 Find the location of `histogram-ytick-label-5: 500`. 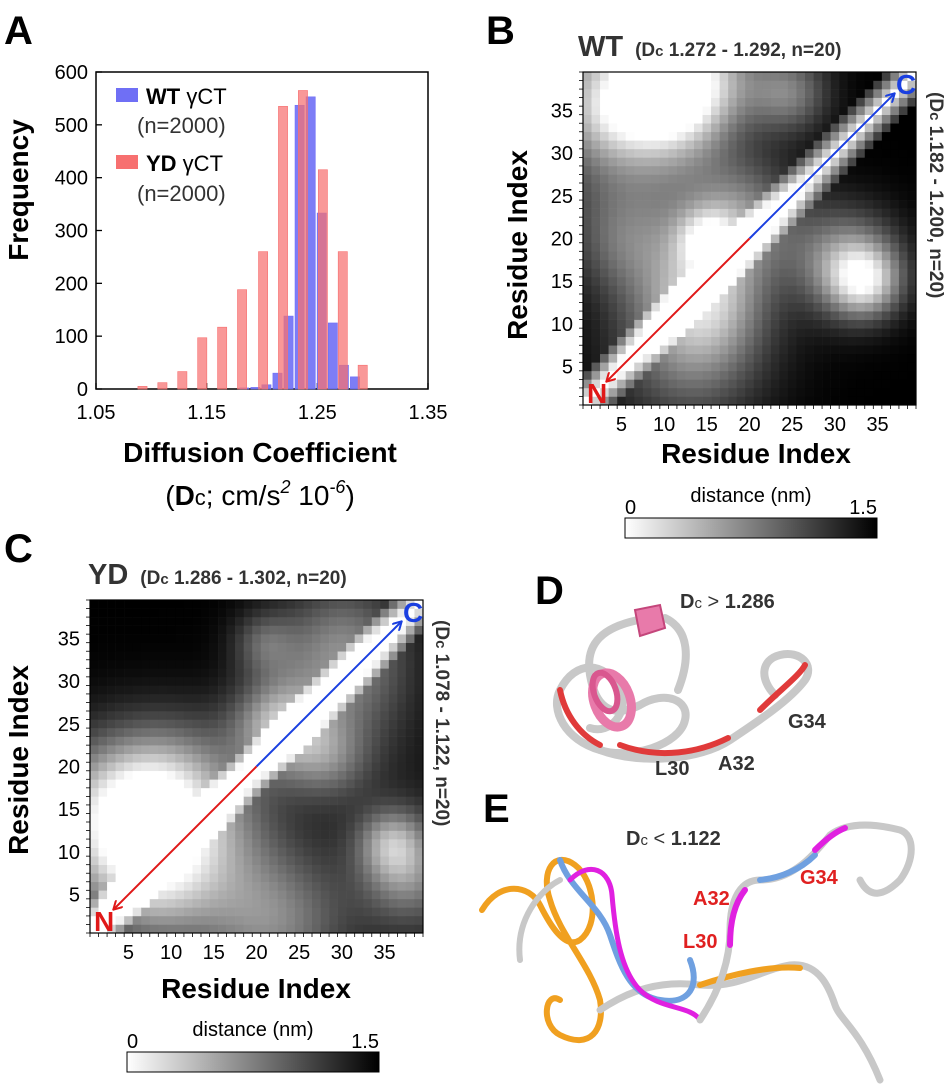

histogram-ytick-label-5: 500 is located at coordinates (71, 126).